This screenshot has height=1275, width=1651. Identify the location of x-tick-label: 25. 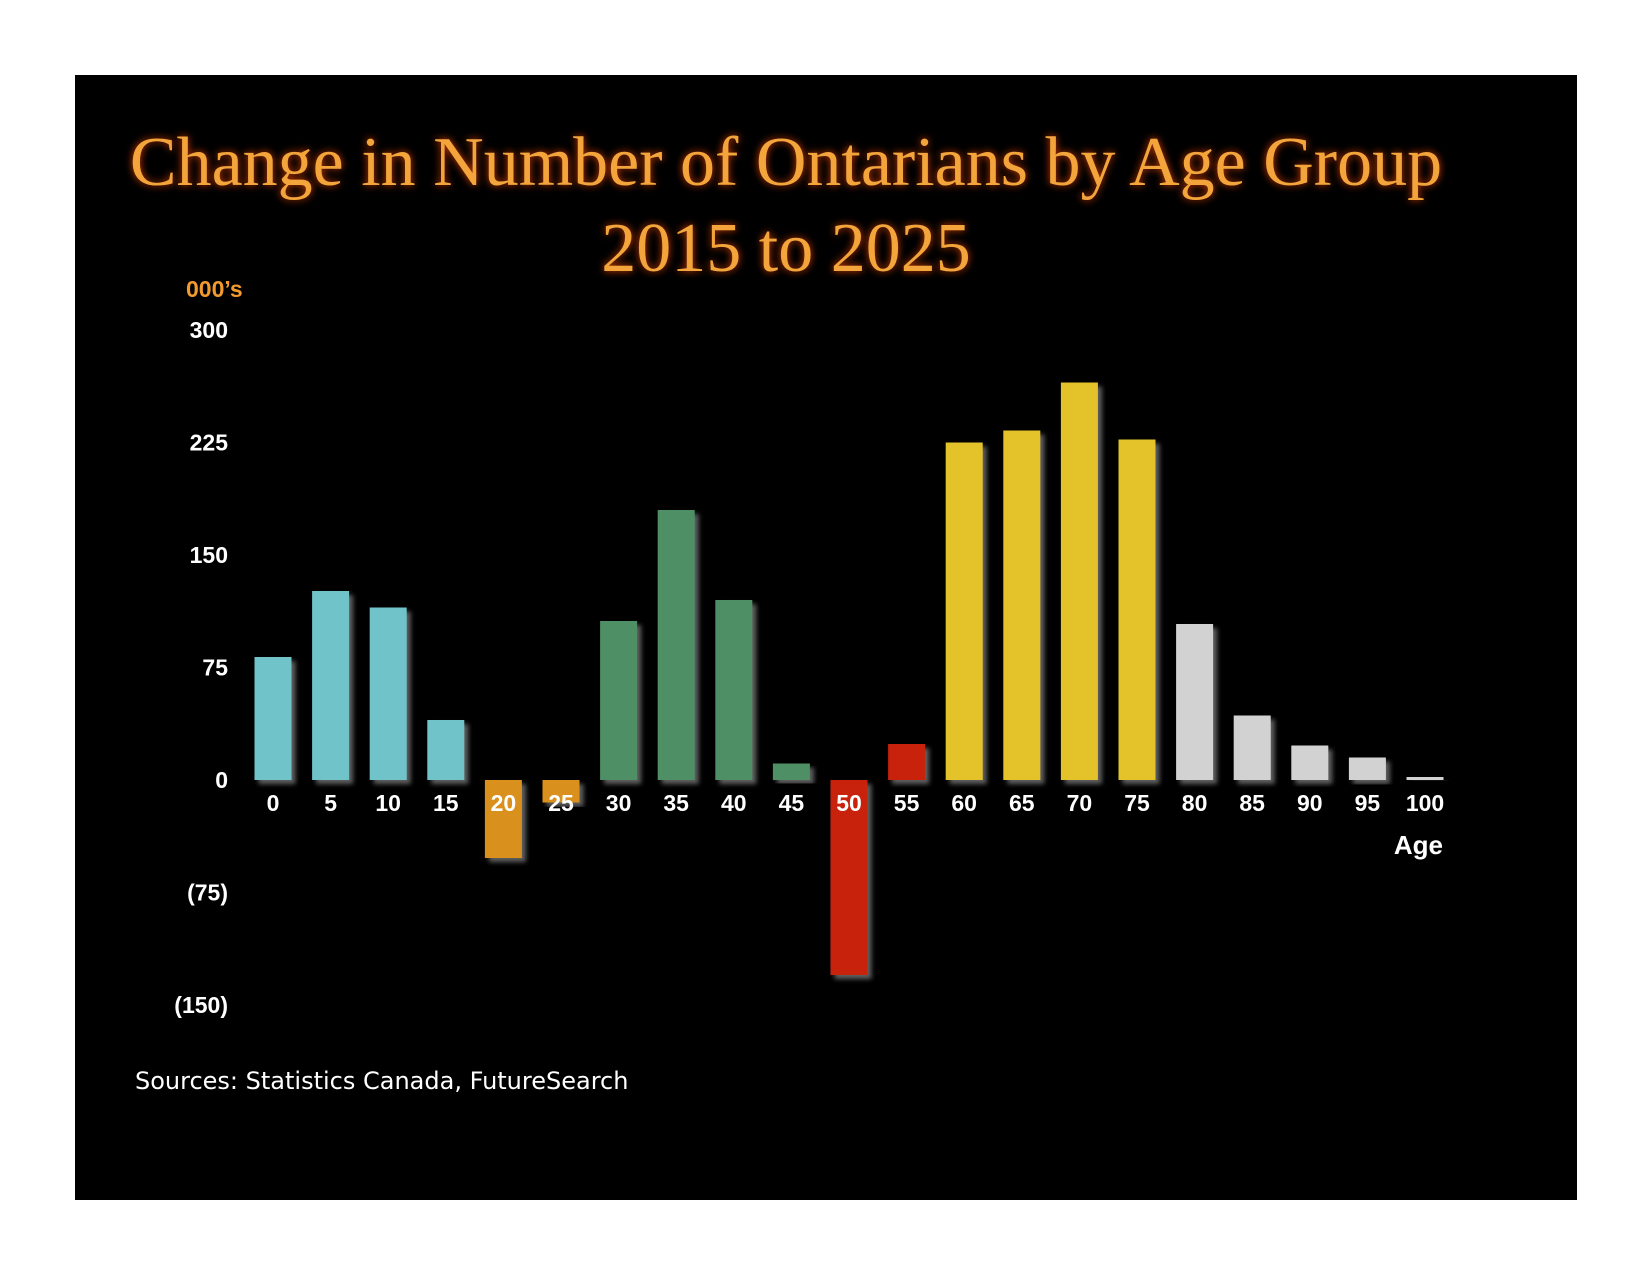
(561, 803).